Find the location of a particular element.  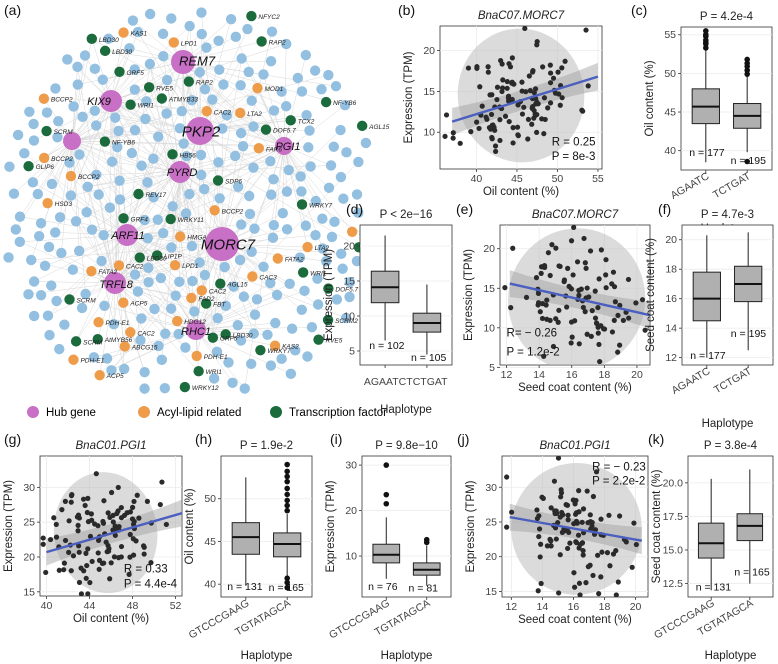

y-tick-label: 17.5 is located at coordinates (673, 517).